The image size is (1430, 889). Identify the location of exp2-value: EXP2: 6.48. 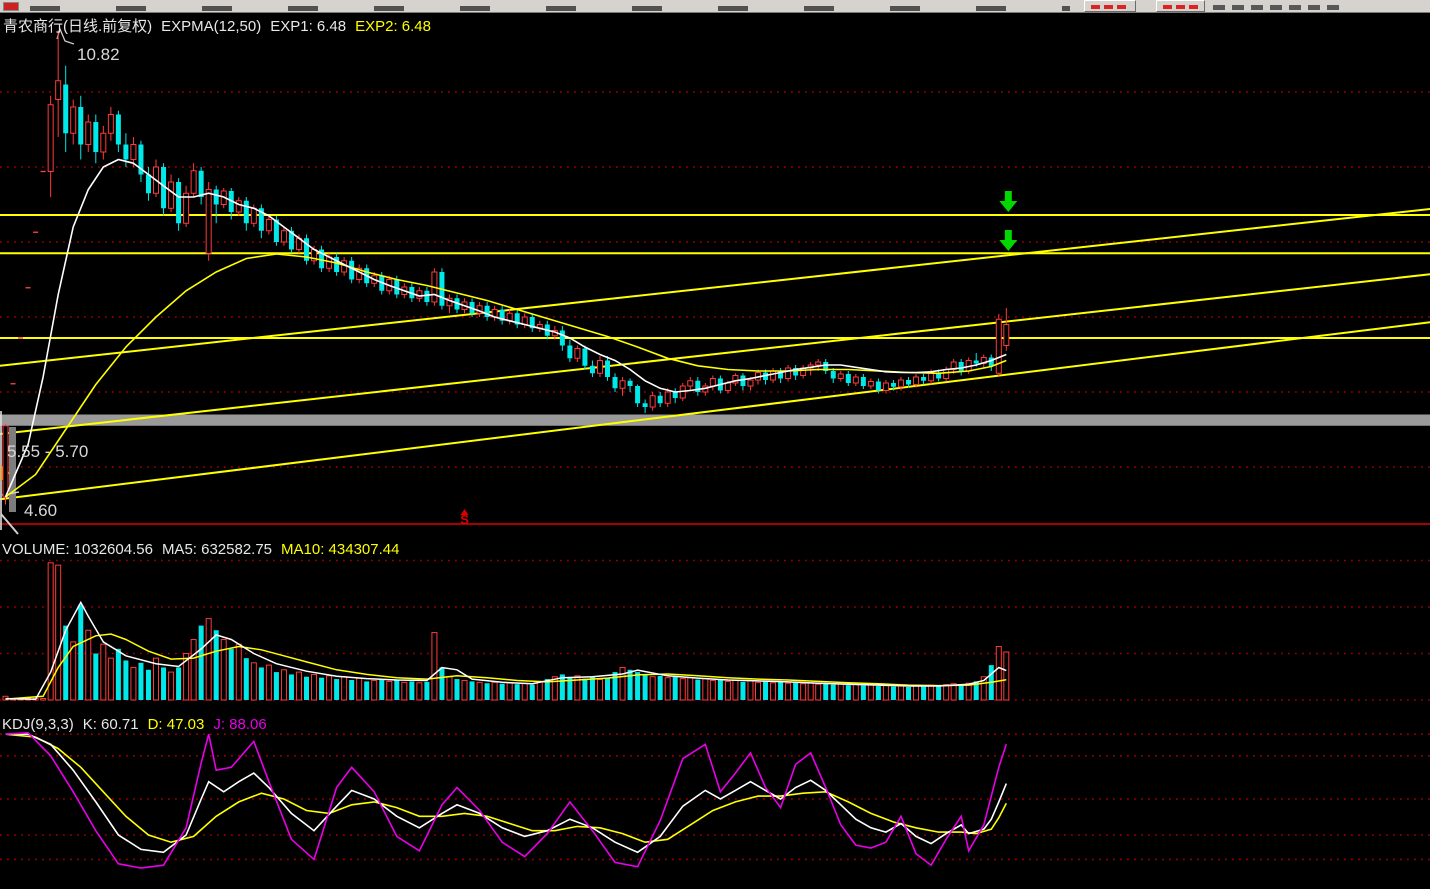
(393, 26).